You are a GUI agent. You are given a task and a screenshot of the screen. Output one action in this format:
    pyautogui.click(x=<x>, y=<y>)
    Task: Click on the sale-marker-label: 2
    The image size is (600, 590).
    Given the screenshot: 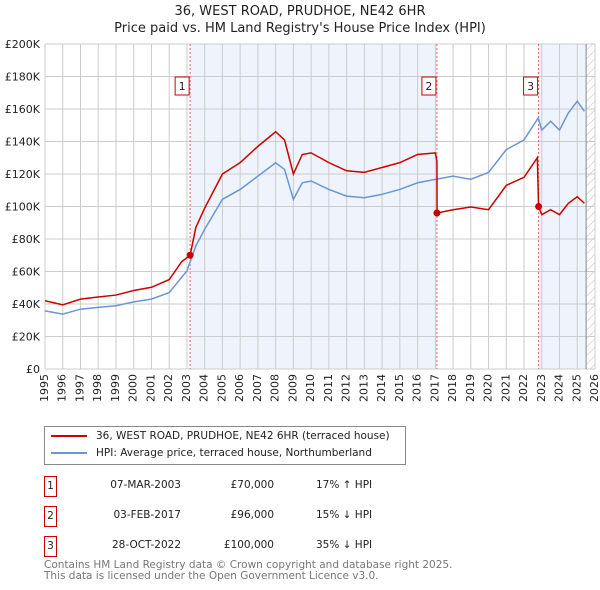 What is the action you would take?
    pyautogui.click(x=428, y=86)
    